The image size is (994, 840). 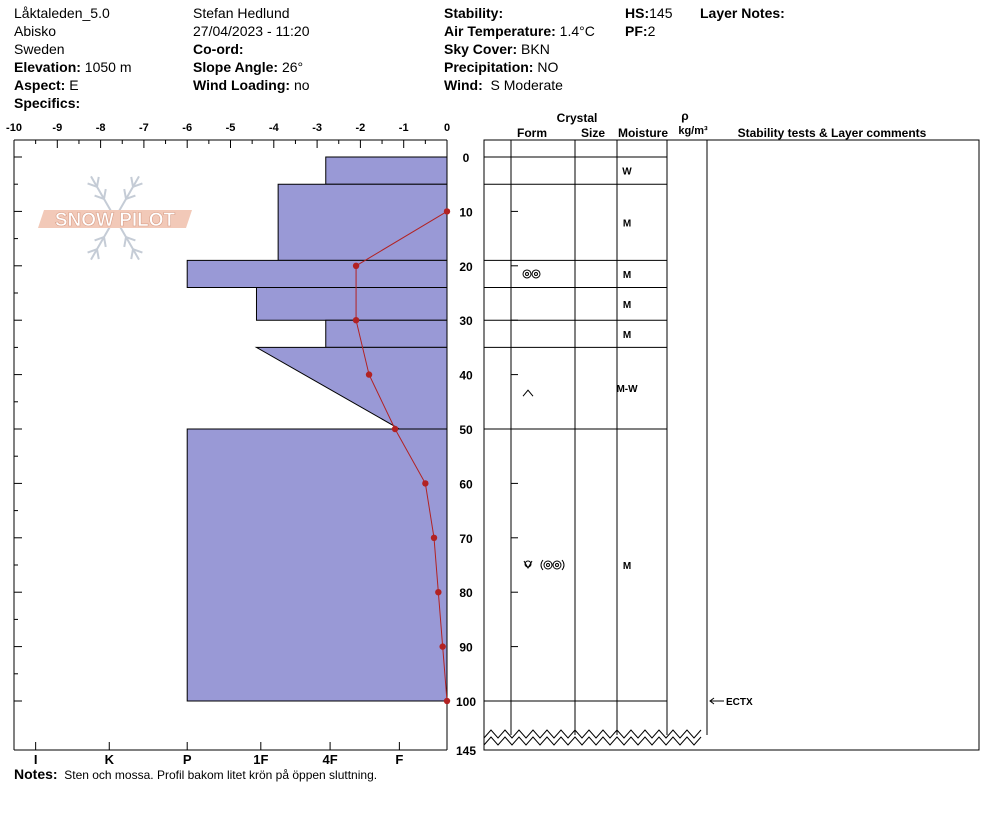 I want to click on temp-tick-label: -4, so click(x=274, y=128).